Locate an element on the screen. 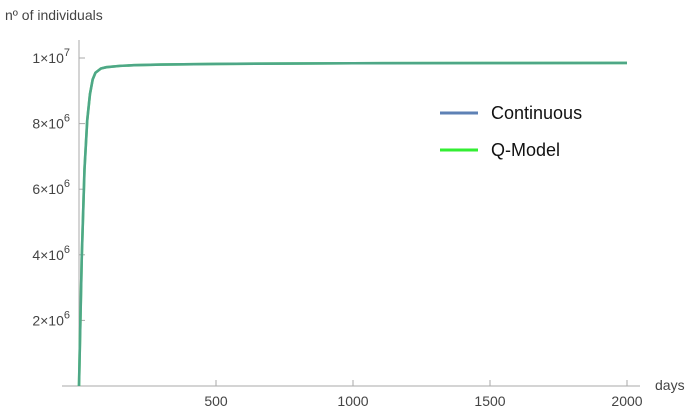 This screenshot has height=415, width=694. y-tick-mantissa: 1 is located at coordinates (36, 58).